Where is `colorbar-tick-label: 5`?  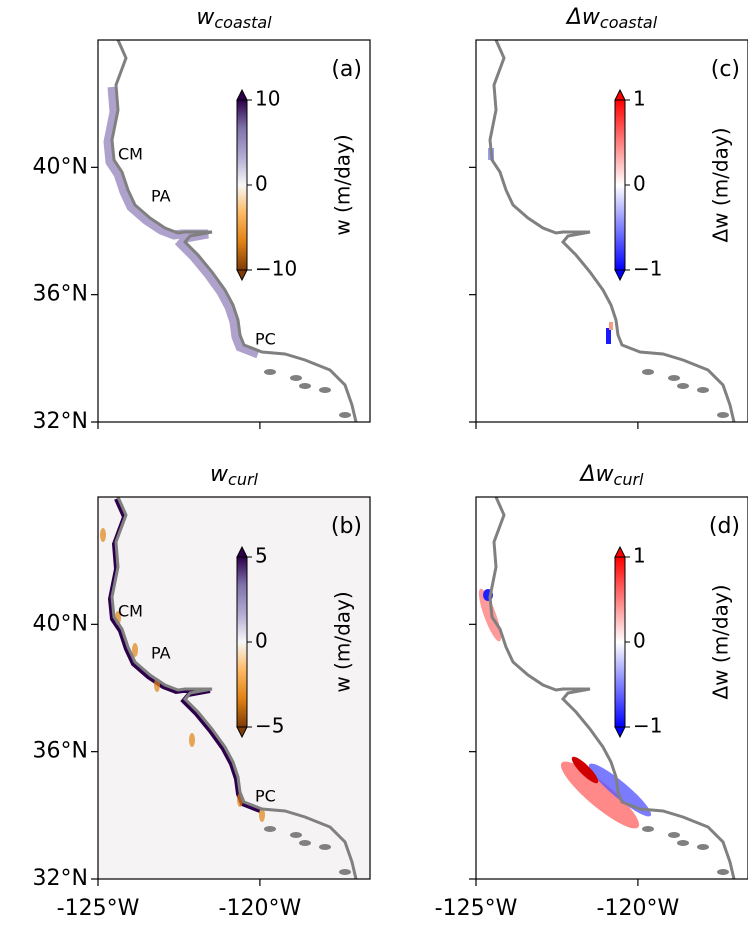
colorbar-tick-label: 5 is located at coordinates (261, 556).